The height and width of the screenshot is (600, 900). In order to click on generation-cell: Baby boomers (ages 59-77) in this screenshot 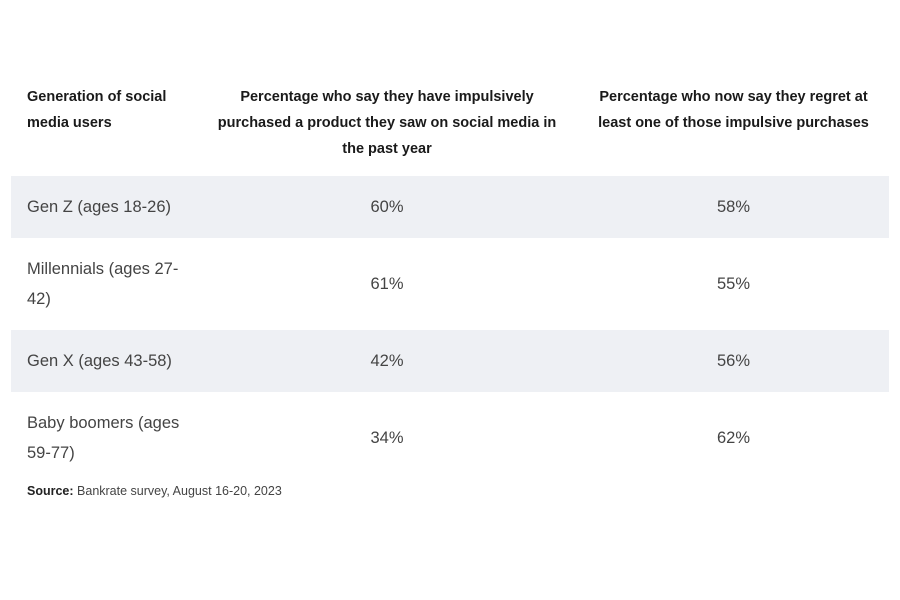, I will do `click(103, 438)`.